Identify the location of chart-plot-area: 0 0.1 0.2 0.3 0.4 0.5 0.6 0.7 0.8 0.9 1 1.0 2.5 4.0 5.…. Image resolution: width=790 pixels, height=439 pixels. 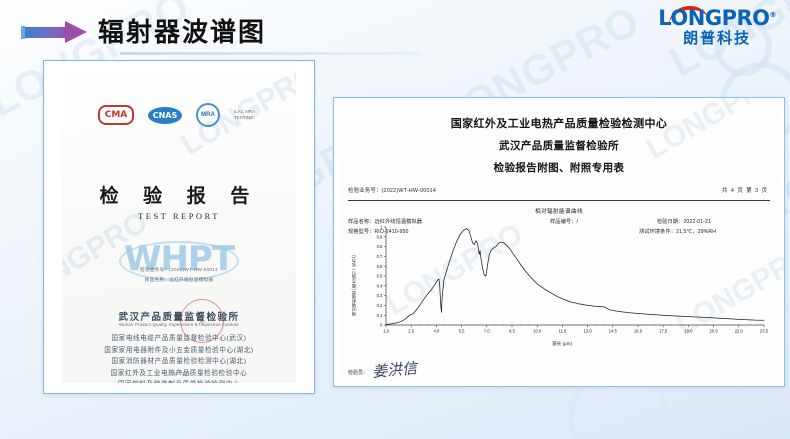
(573, 279).